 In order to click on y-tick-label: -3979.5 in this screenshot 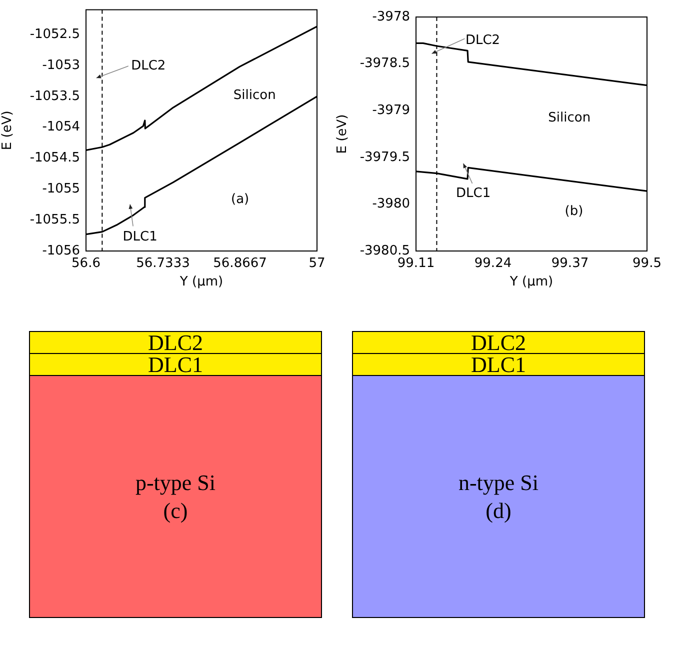, I will do `click(385, 157)`.